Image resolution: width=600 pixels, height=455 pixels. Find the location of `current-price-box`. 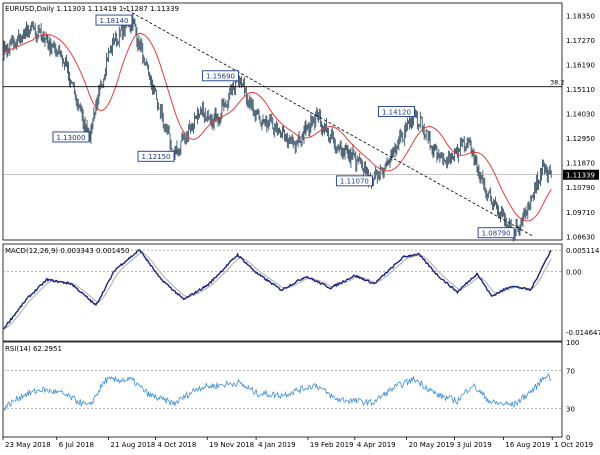

current-price-box is located at coordinates (581, 174).